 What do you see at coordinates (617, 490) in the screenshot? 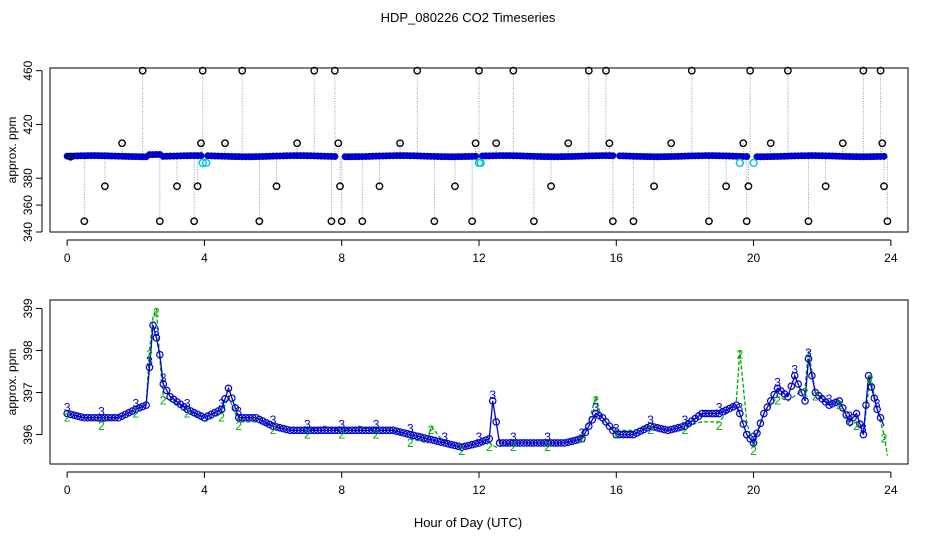
I see `bottom-x-tick-label: 16` at bounding box center [617, 490].